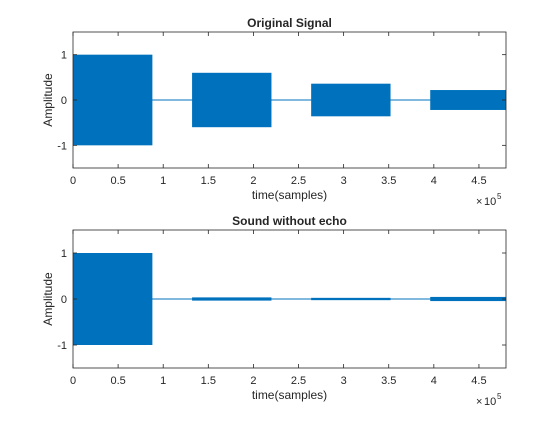 The width and height of the screenshot is (560, 425). What do you see at coordinates (289, 221) in the screenshot?
I see `chart-title: Sound without echo` at bounding box center [289, 221].